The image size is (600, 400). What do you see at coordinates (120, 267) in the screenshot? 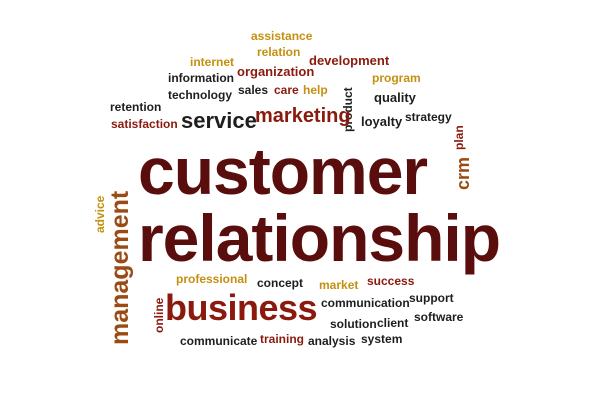
I see `word-management: management` at bounding box center [120, 267].